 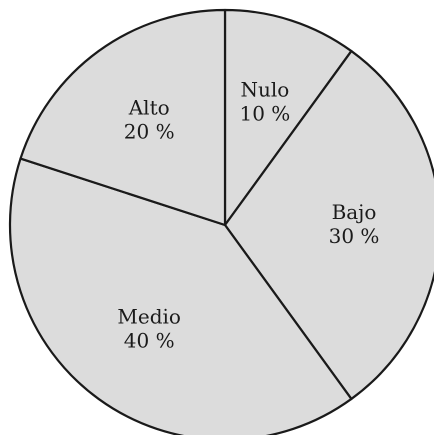 I want to click on slice-value-bajo: 30 %, so click(x=354, y=236).